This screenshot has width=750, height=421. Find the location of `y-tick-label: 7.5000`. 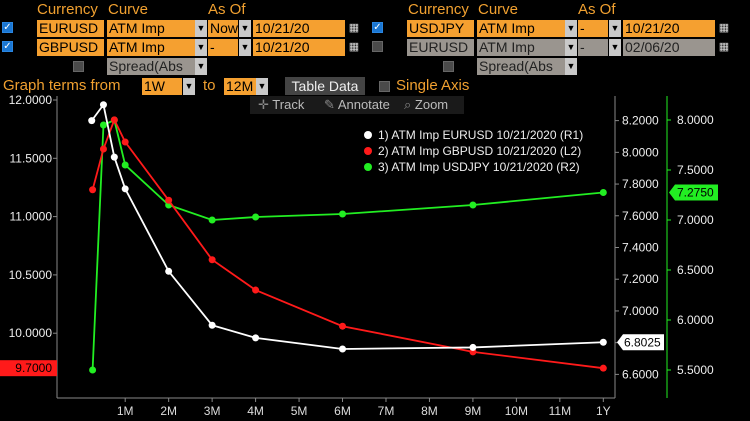

y-tick-label: 7.5000 is located at coordinates (695, 170).